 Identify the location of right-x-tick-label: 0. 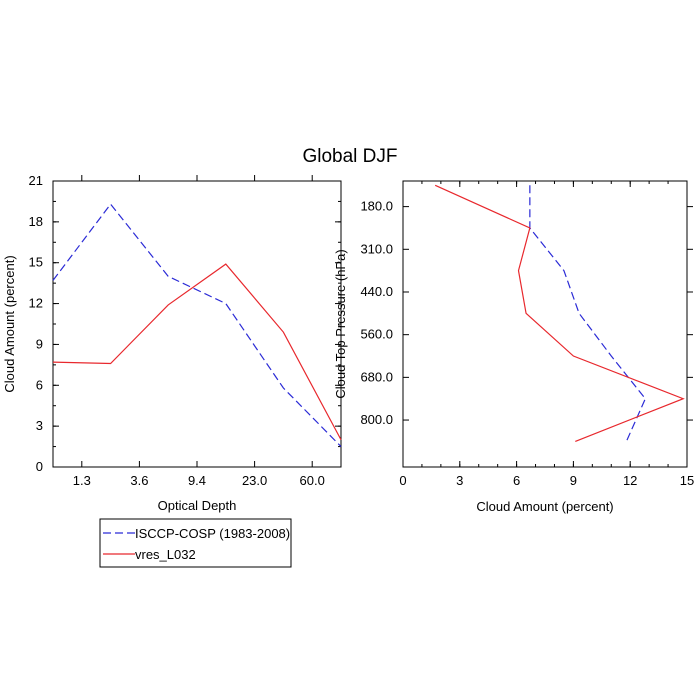
(402, 480).